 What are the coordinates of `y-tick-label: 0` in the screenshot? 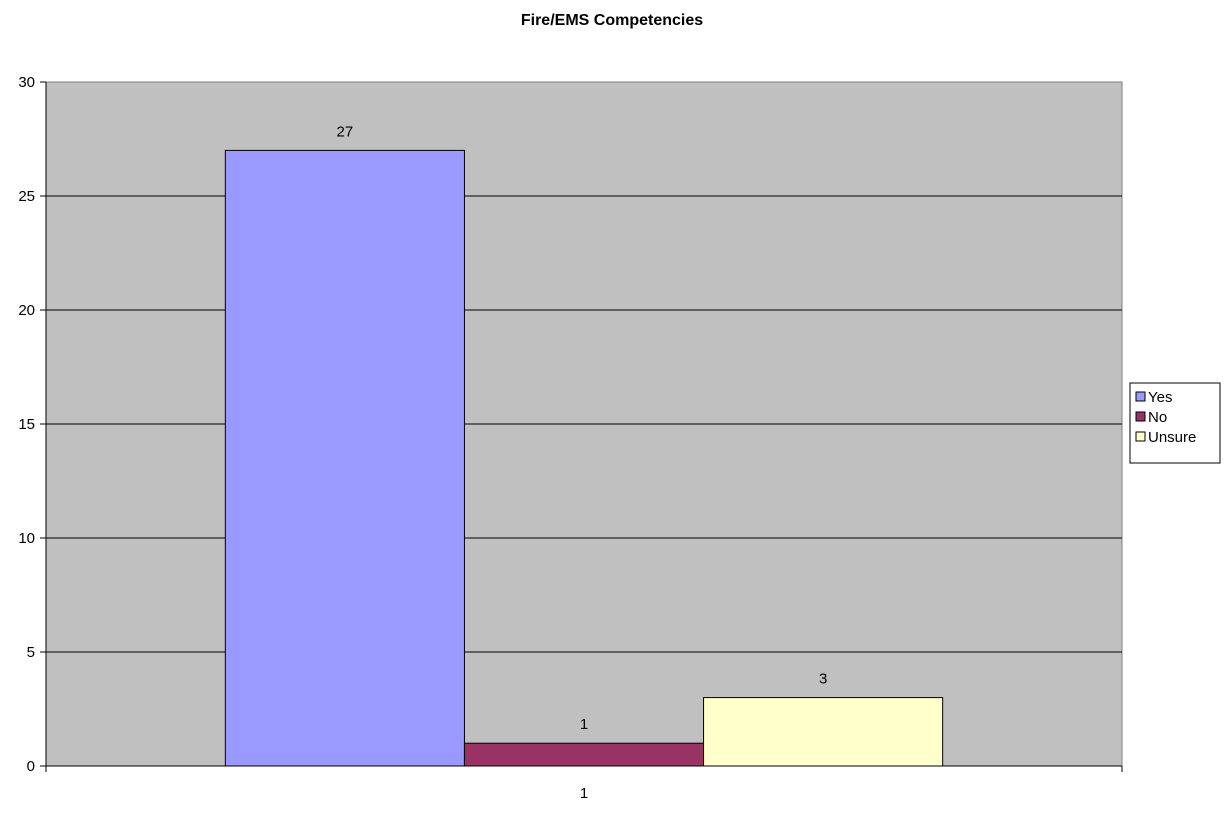 It's located at (31, 766).